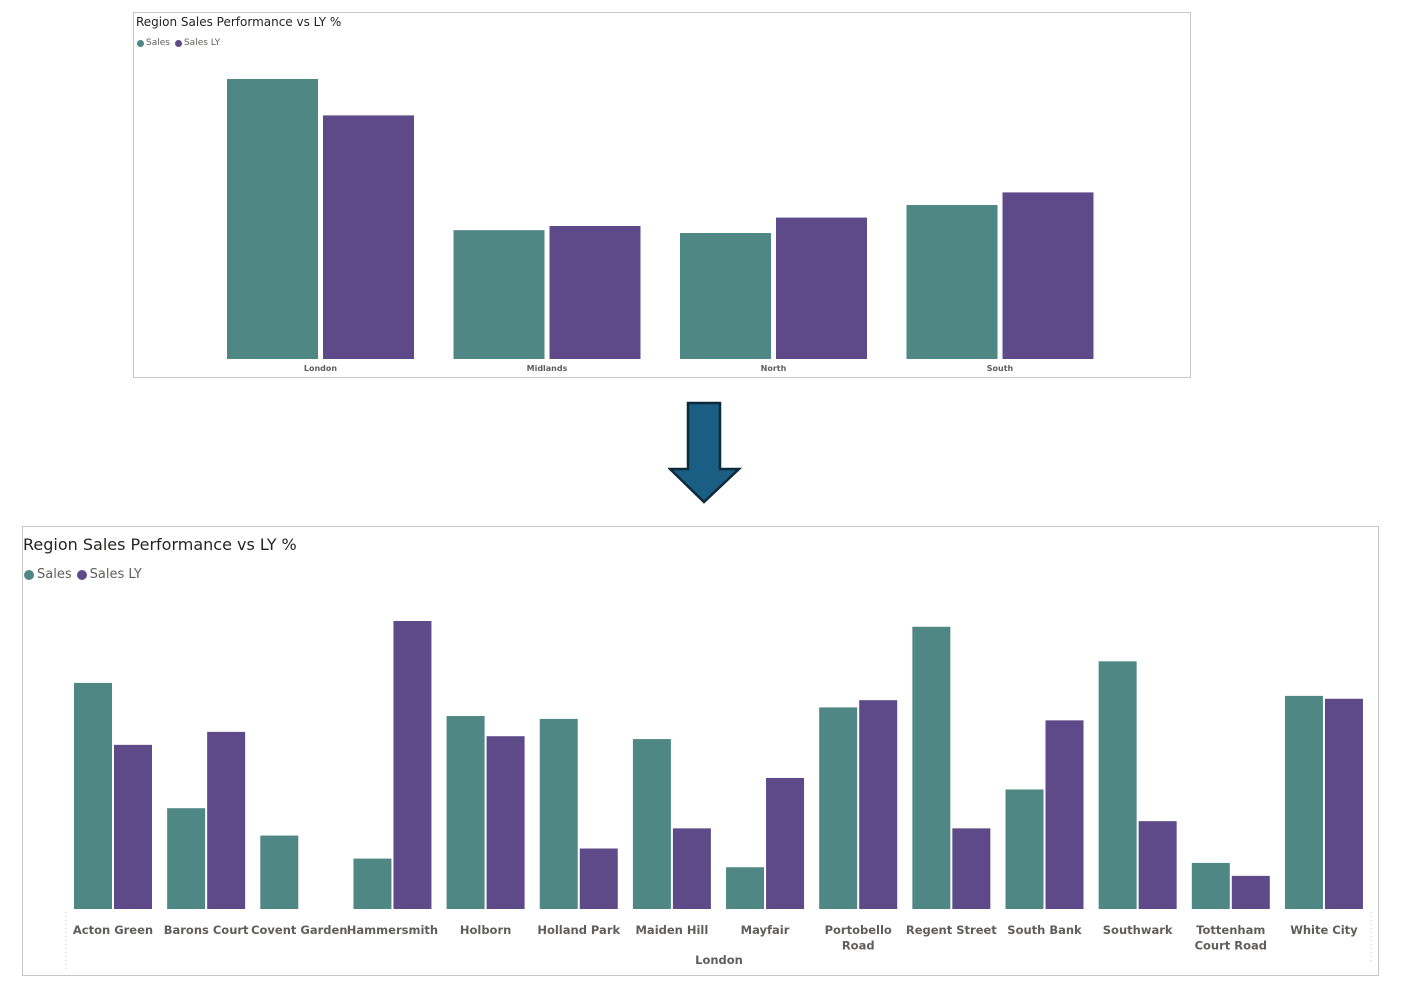 The width and height of the screenshot is (1402, 990). I want to click on bar-sales-maiden-hill, so click(651, 824).